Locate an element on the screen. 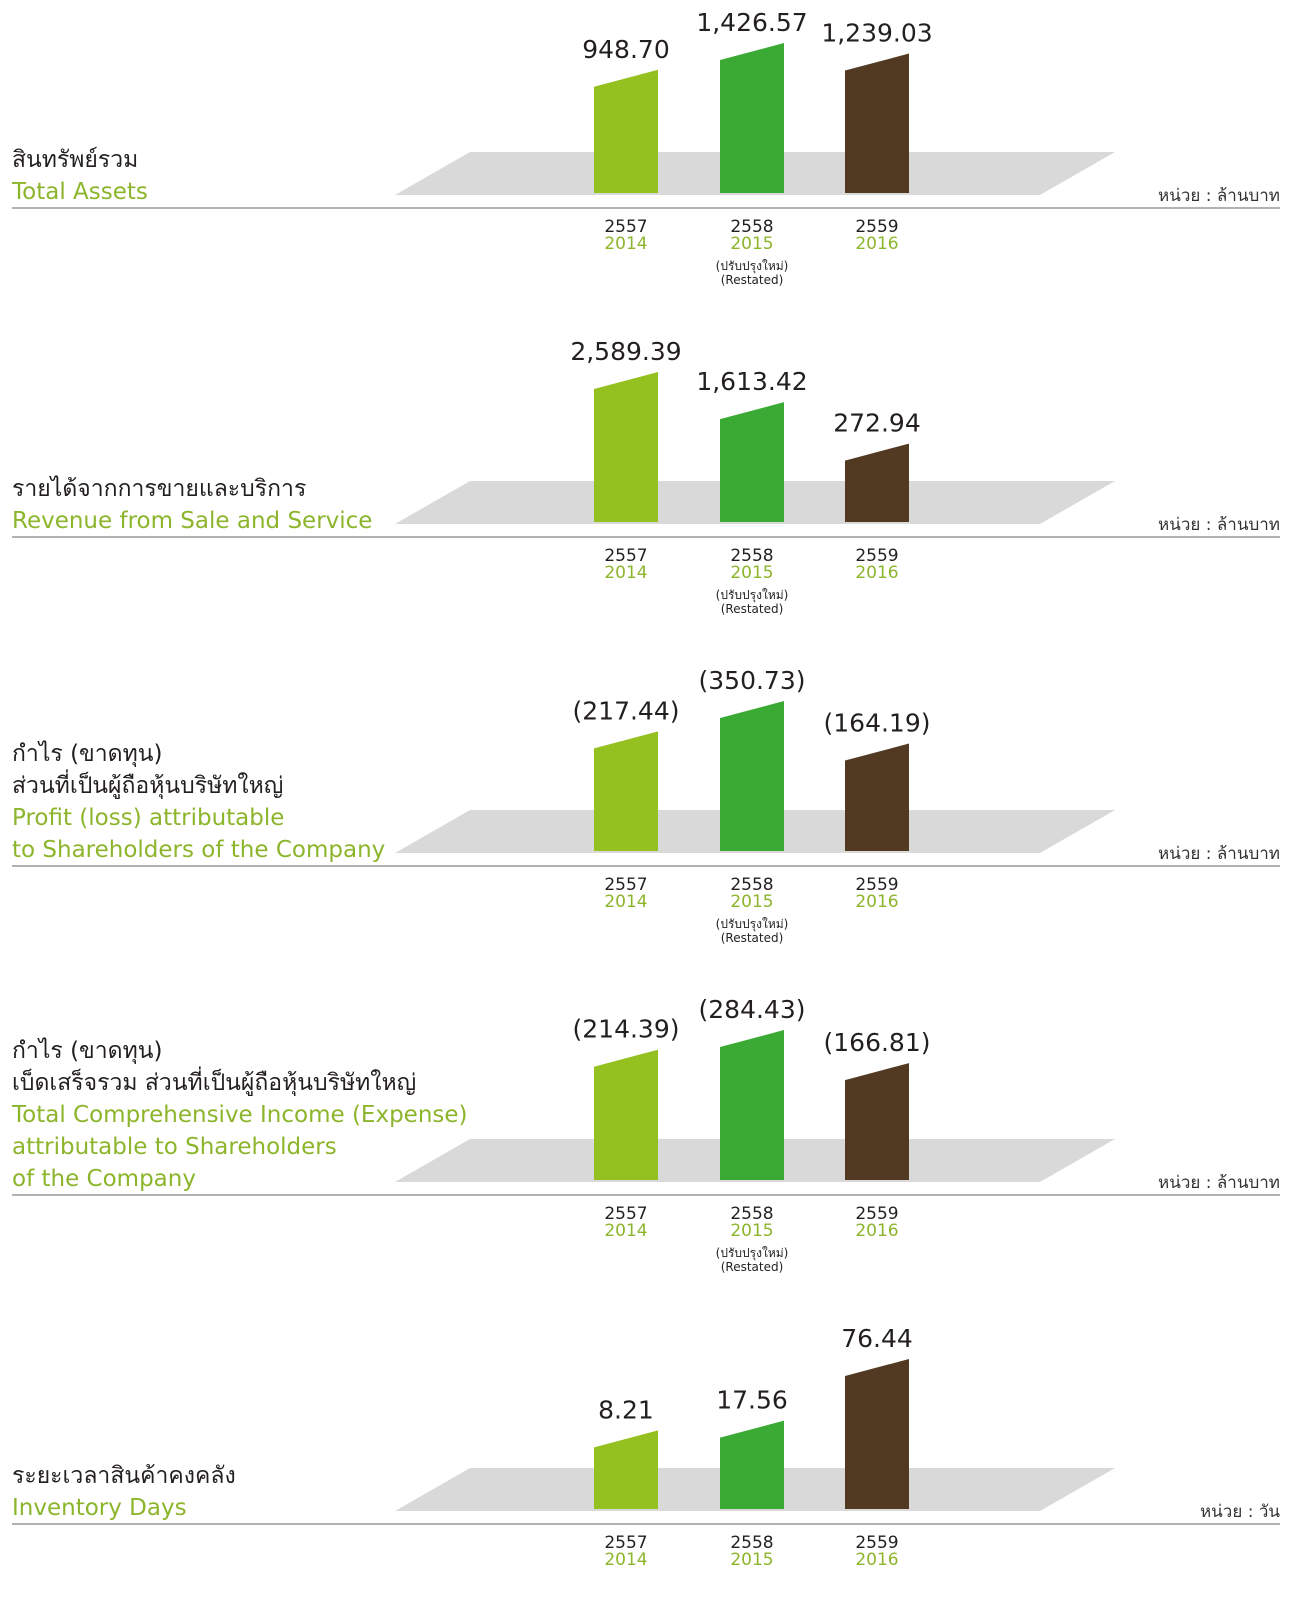 The height and width of the screenshot is (1600, 1315). value-label: 272.94 is located at coordinates (876, 423).